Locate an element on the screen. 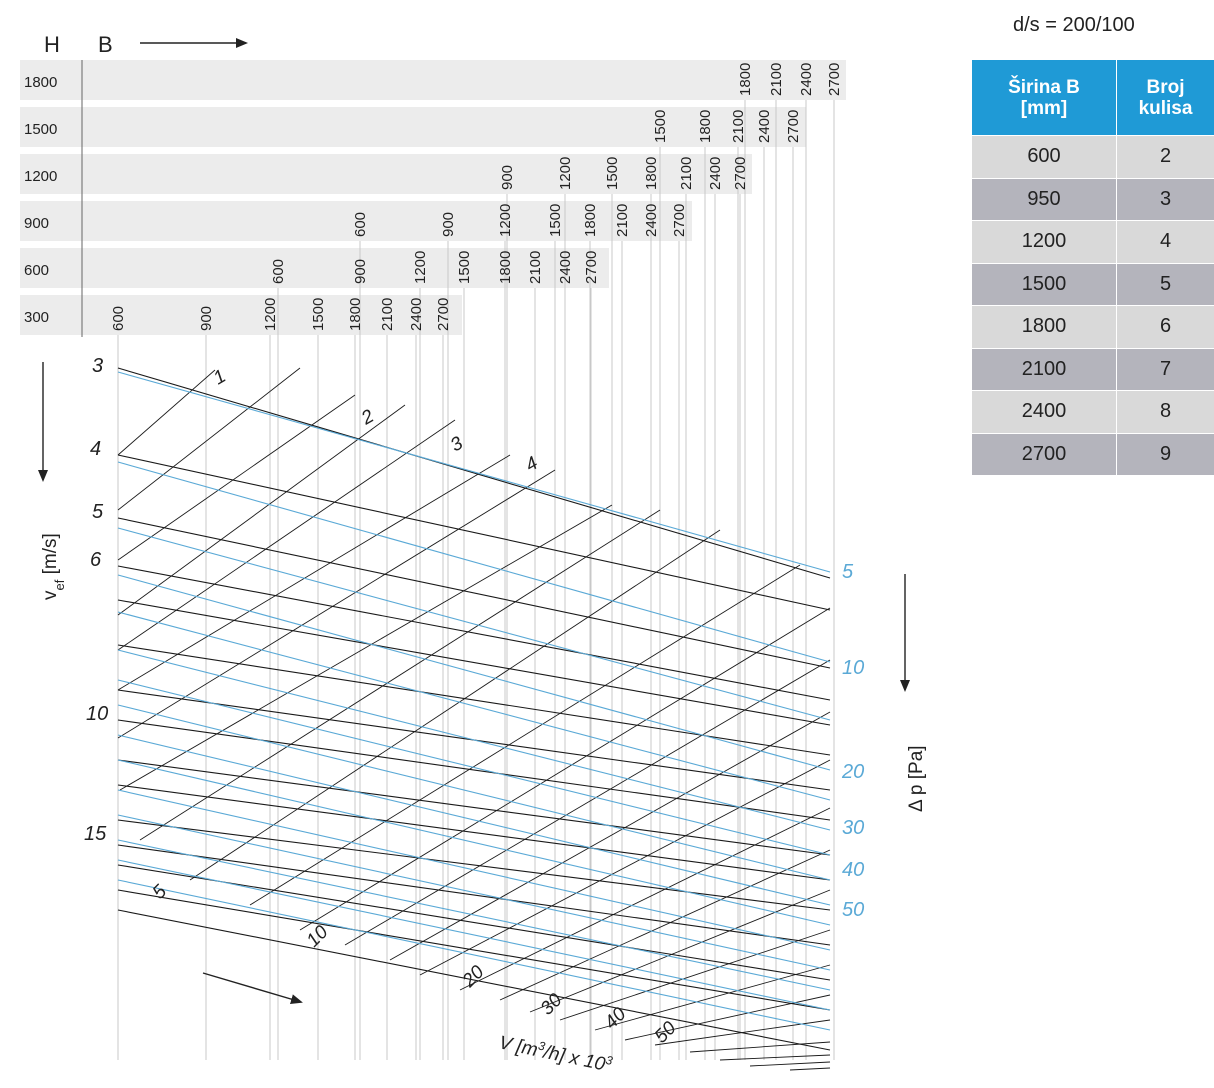 This screenshot has width=1214, height=1088. flow-tick: 5 is located at coordinates (160, 892).